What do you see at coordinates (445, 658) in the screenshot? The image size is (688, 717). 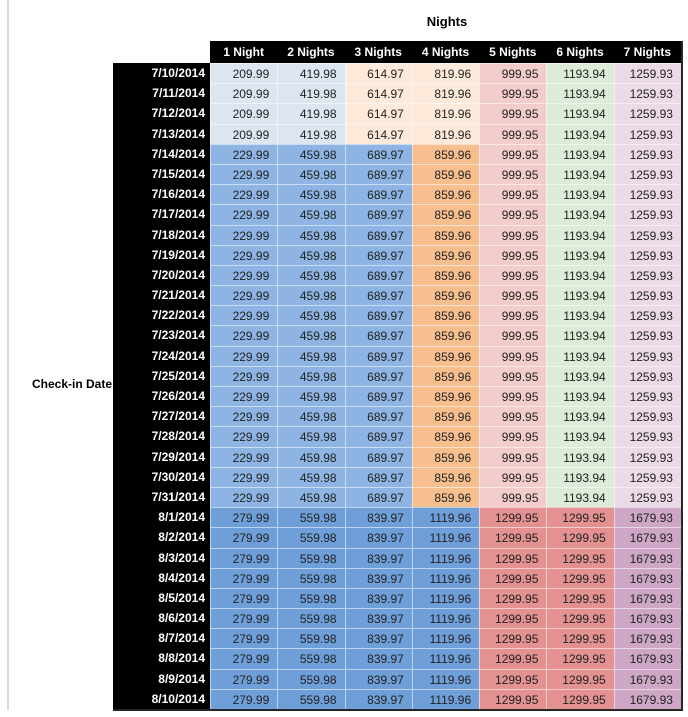 I see `price-cell: 1119.96` at bounding box center [445, 658].